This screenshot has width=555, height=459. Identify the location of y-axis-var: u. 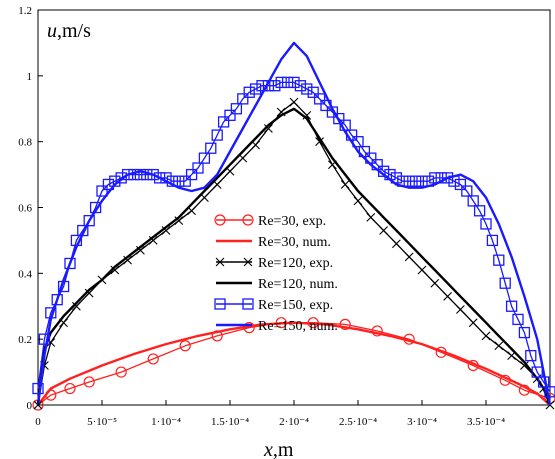
(52, 31).